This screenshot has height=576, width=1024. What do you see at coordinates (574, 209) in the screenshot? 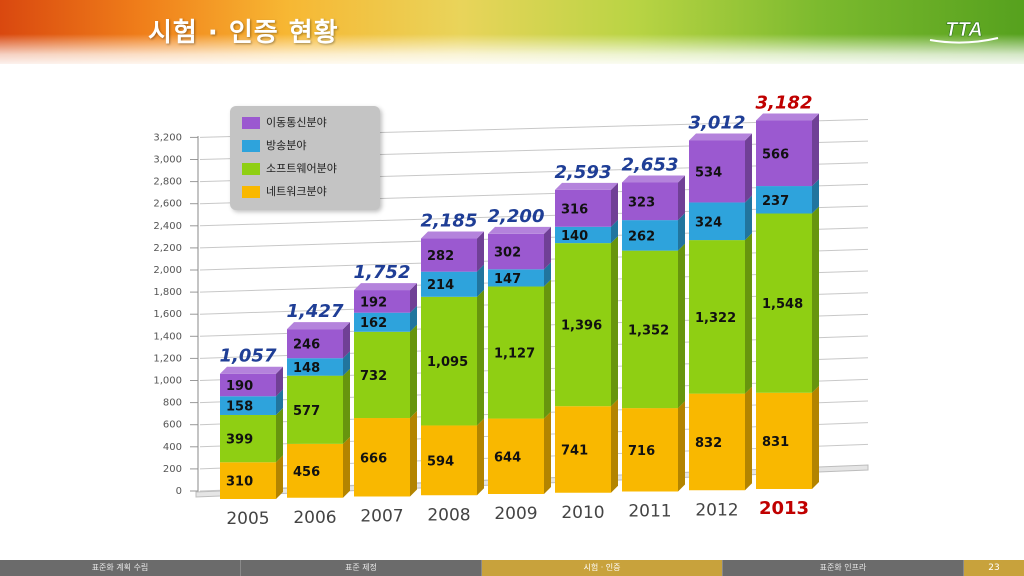
I see `bar-value-label: 316` at bounding box center [574, 209].